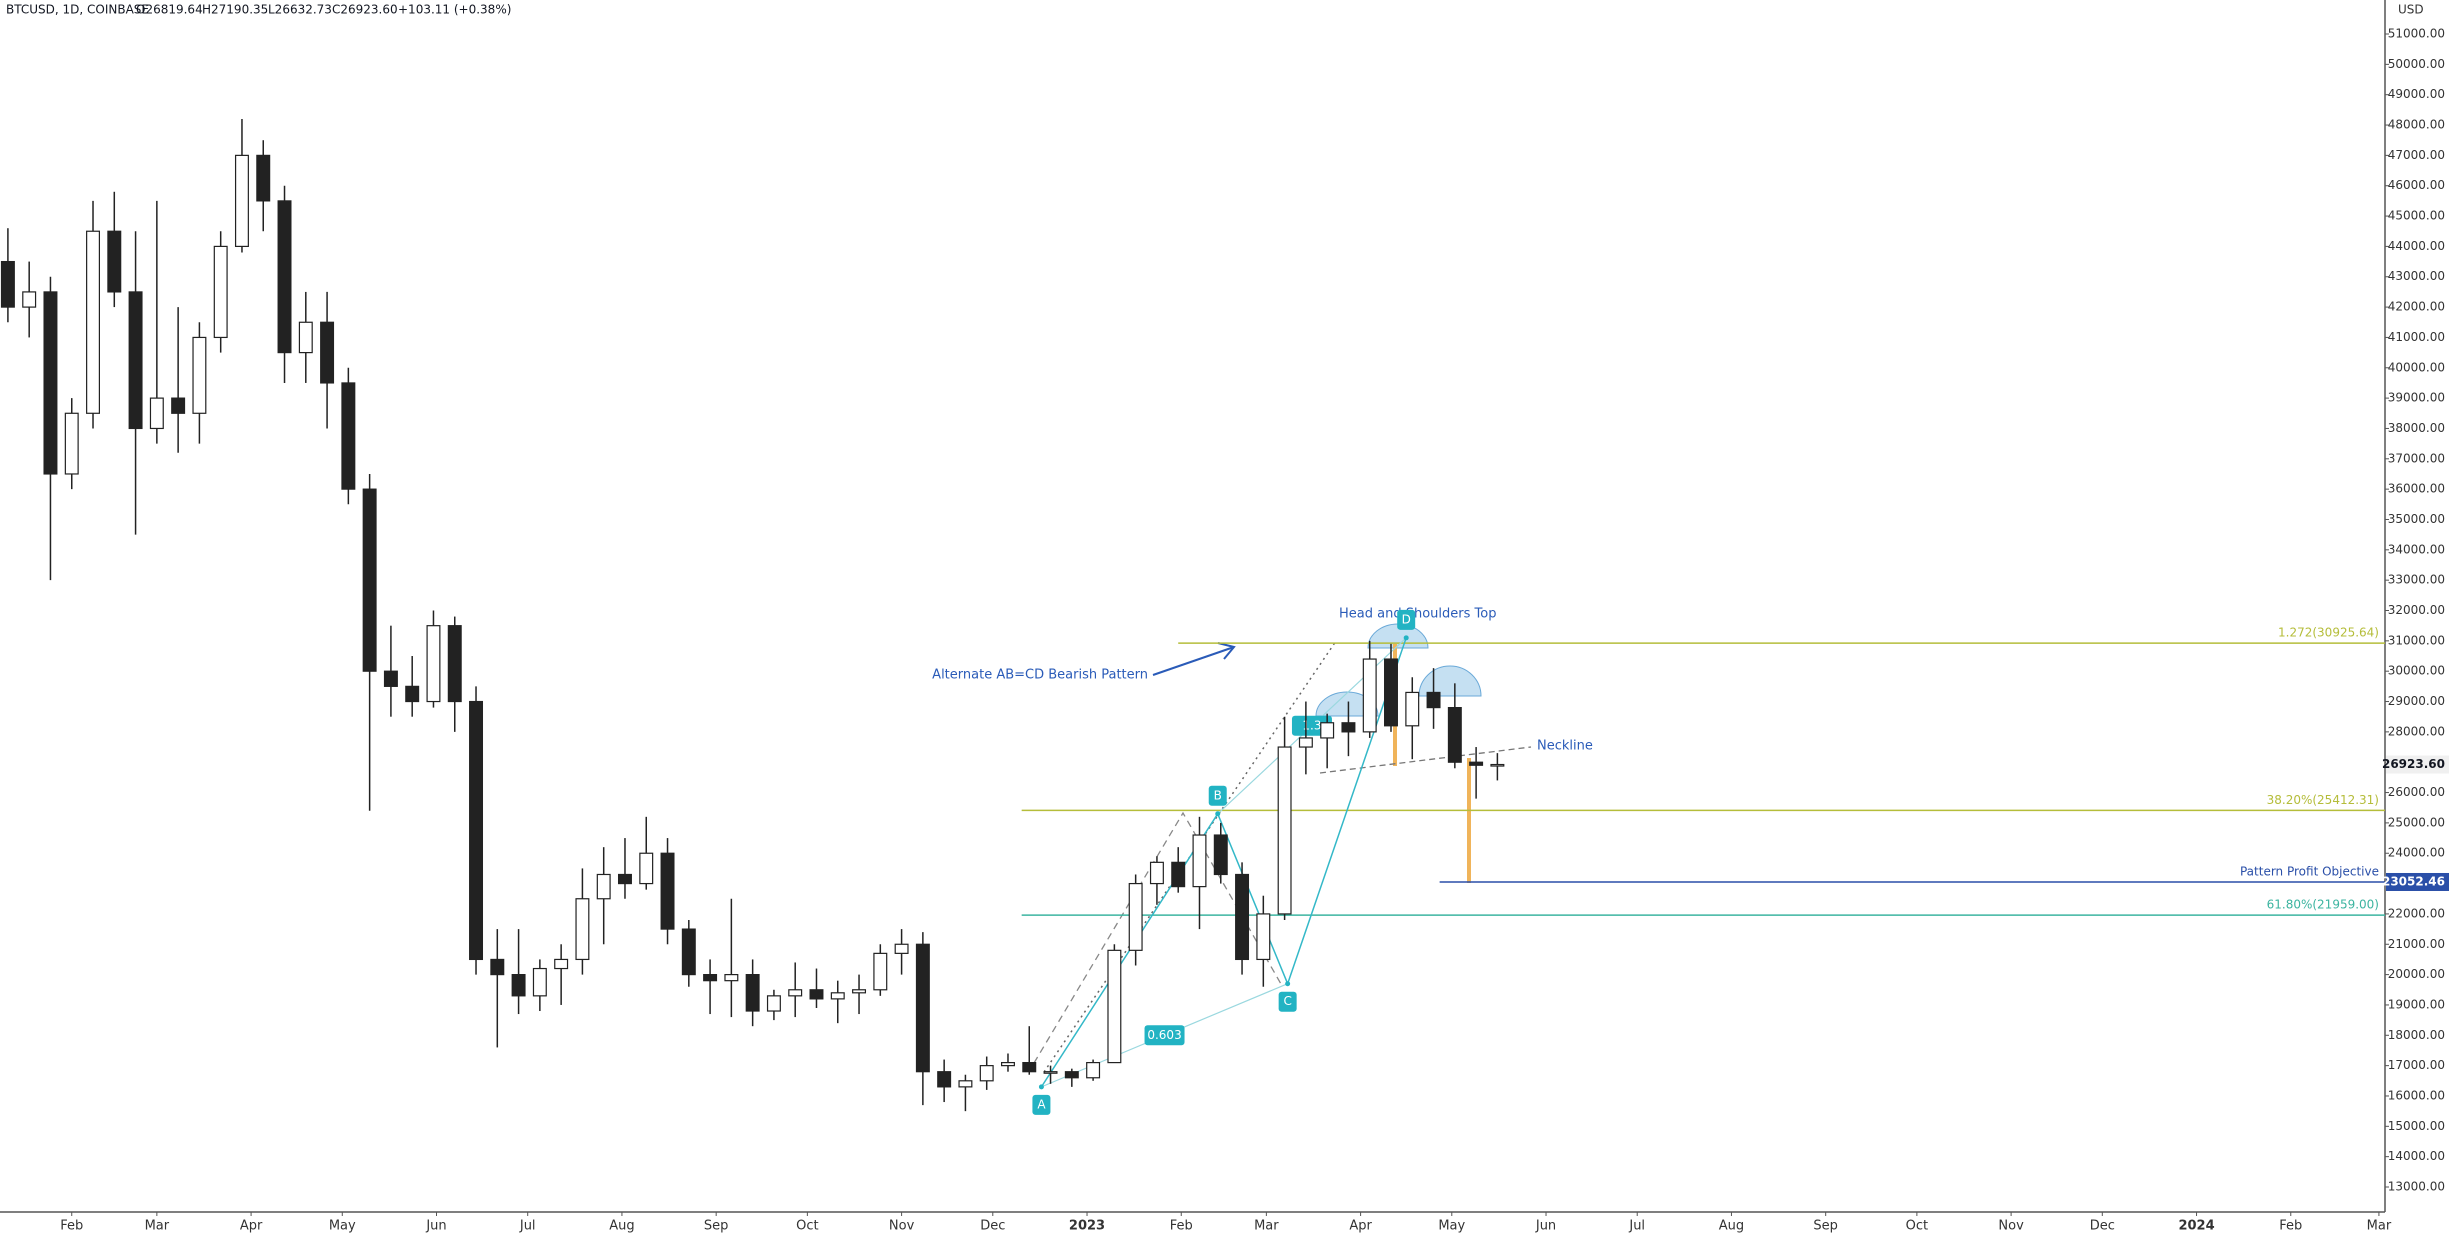  I want to click on header-close: C26923.60, so click(365, 10).